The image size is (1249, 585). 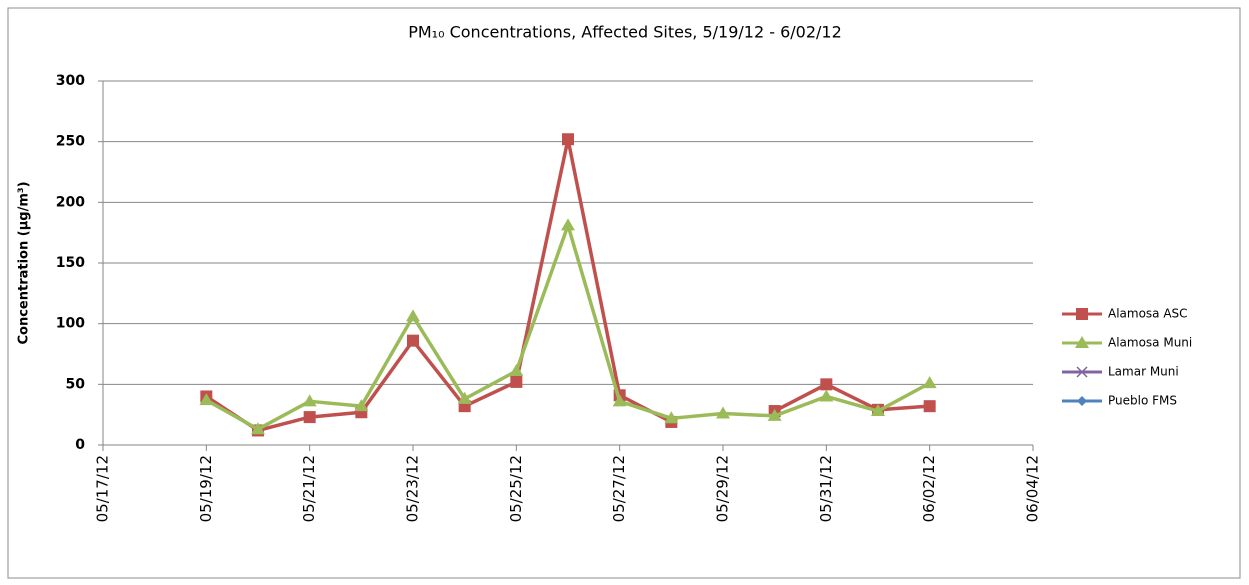 What do you see at coordinates (619, 488) in the screenshot?
I see `x-tick-label: 05/27/12` at bounding box center [619, 488].